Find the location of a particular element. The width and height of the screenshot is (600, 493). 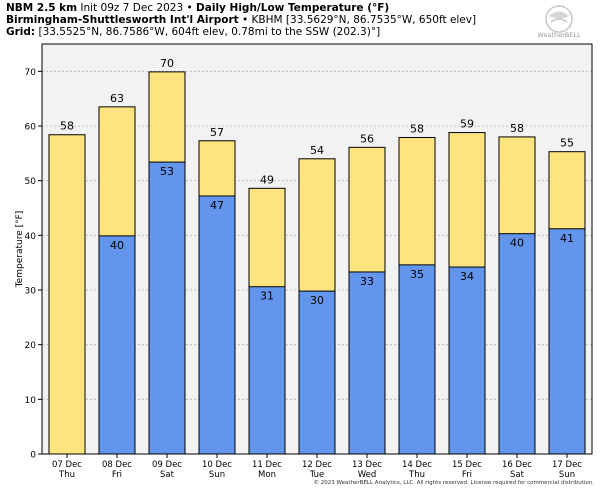

x-tick-date: 13 Dec is located at coordinates (367, 465).